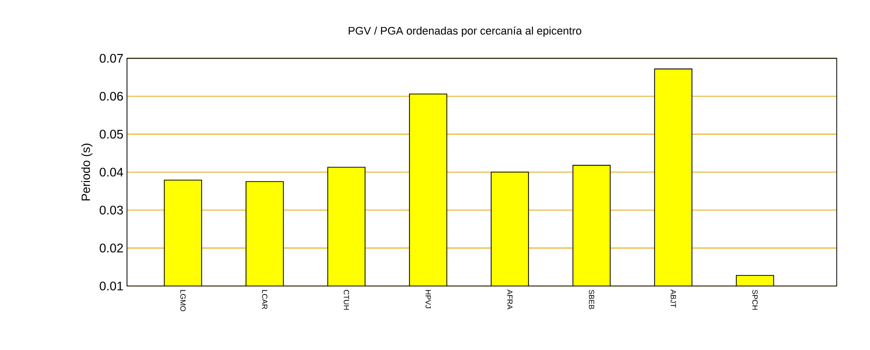 The width and height of the screenshot is (870, 350). Describe the element at coordinates (86, 172) in the screenshot. I see `y-axis-title: Periodo (s)` at that location.